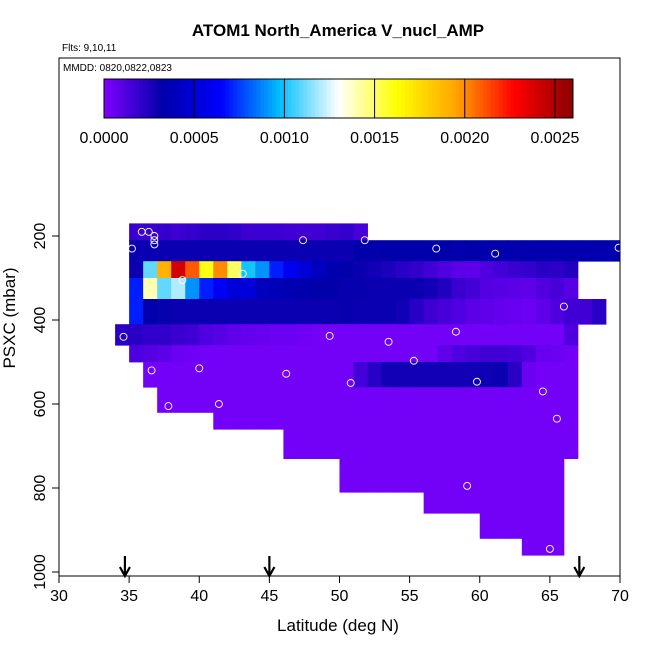 The height and width of the screenshot is (650, 650). What do you see at coordinates (104, 138) in the screenshot?
I see `colorbar-tick-label: 0.0000` at bounding box center [104, 138].